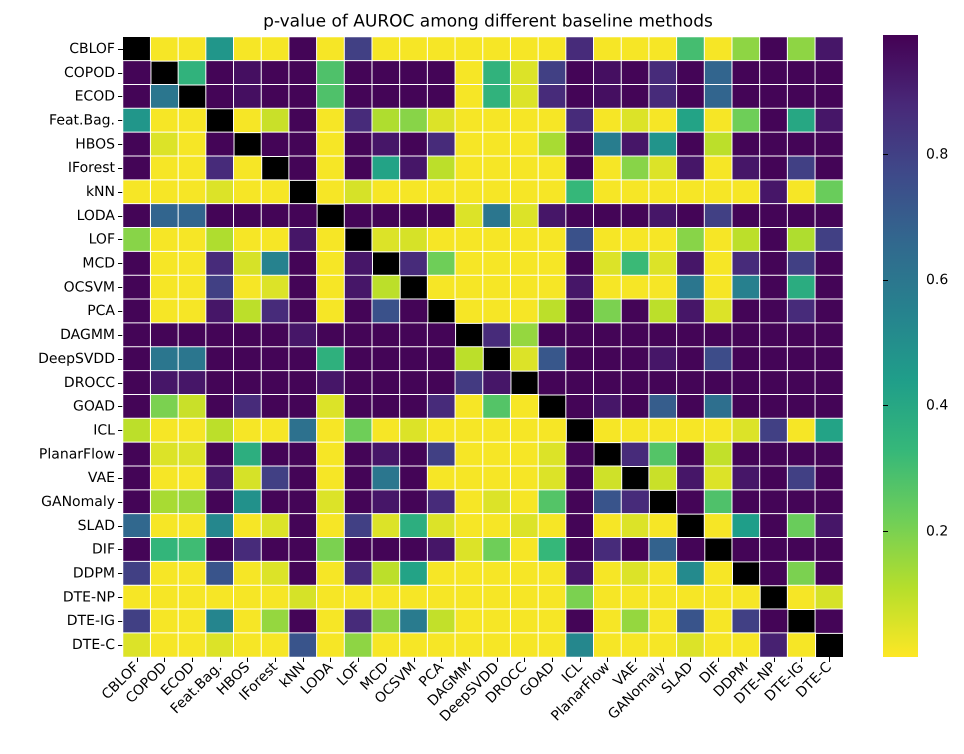 Image resolution: width=964 pixels, height=754 pixels. What do you see at coordinates (76, 358) in the screenshot?
I see `y-tick-label: DeepSVDD` at bounding box center [76, 358].